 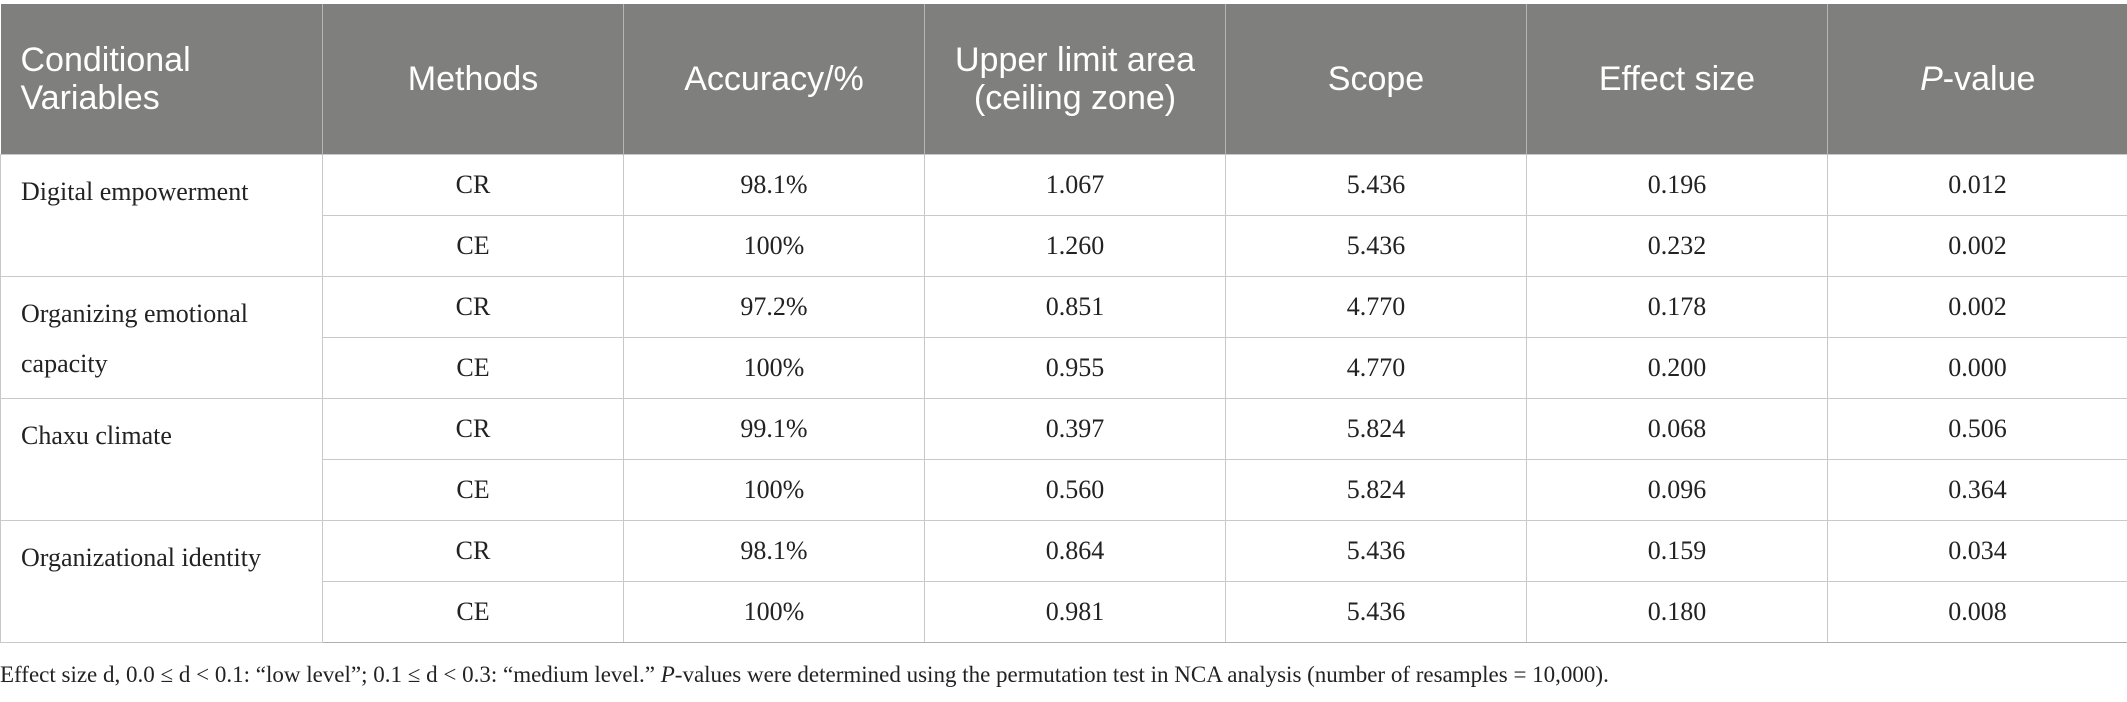 I want to click on header-p-value: P-value, so click(x=1977, y=79).